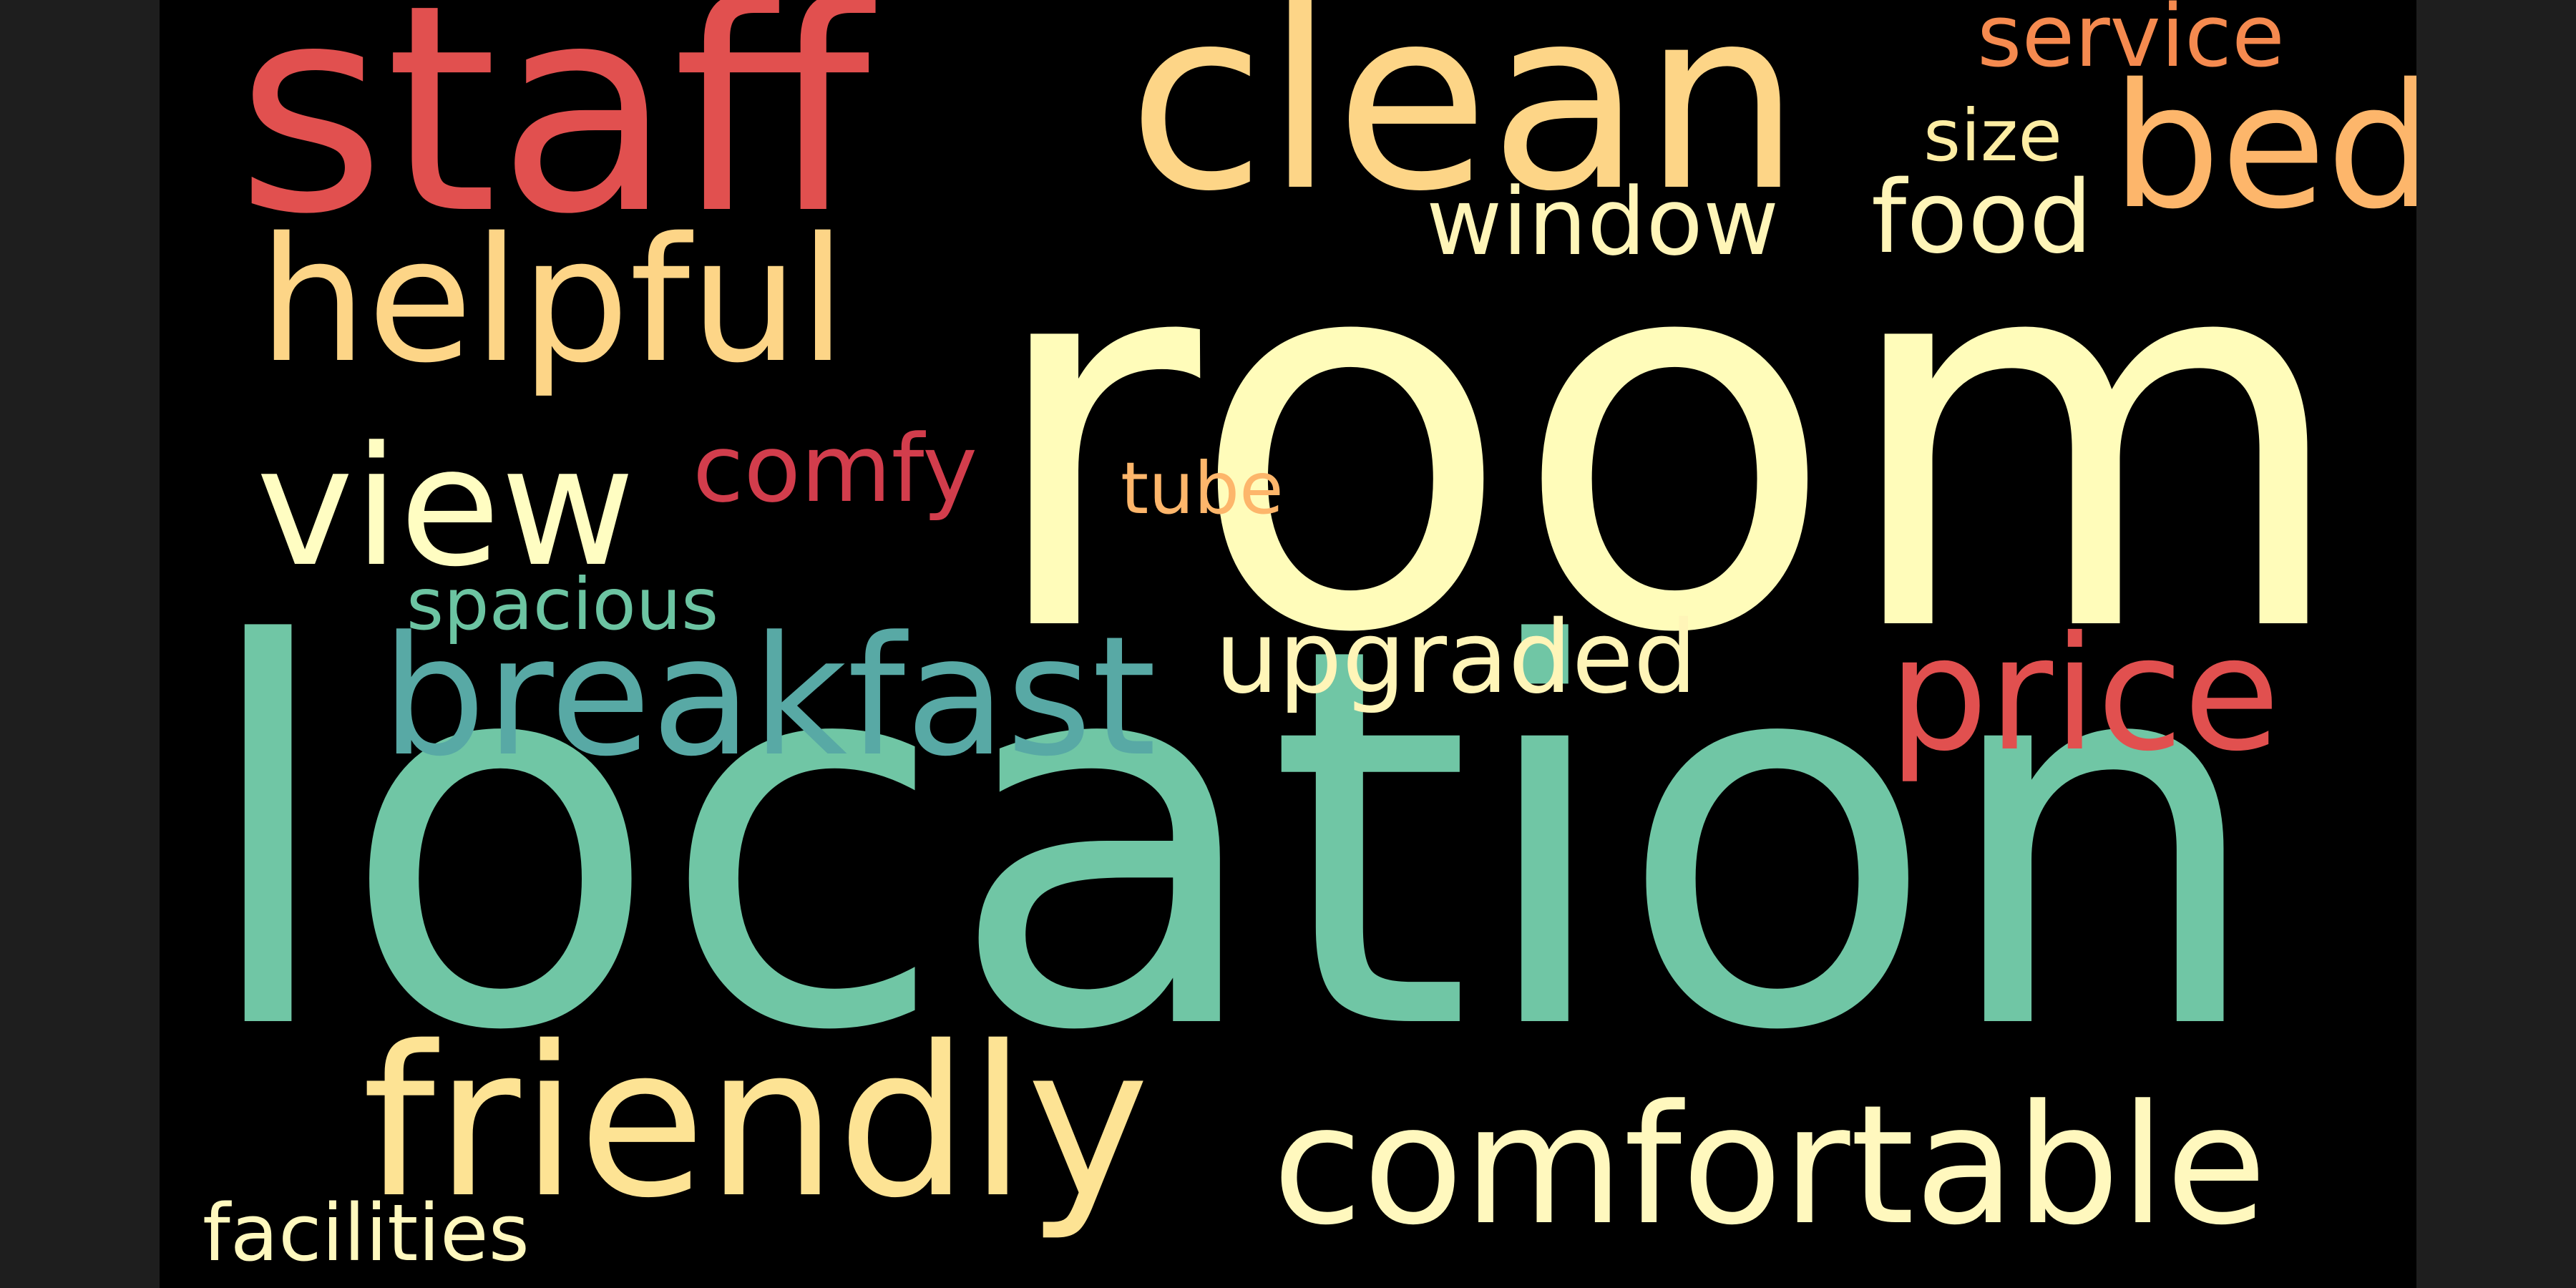 The image size is (2576, 1288). Describe the element at coordinates (552, 300) in the screenshot. I see `word-helpful: helpful` at that location.